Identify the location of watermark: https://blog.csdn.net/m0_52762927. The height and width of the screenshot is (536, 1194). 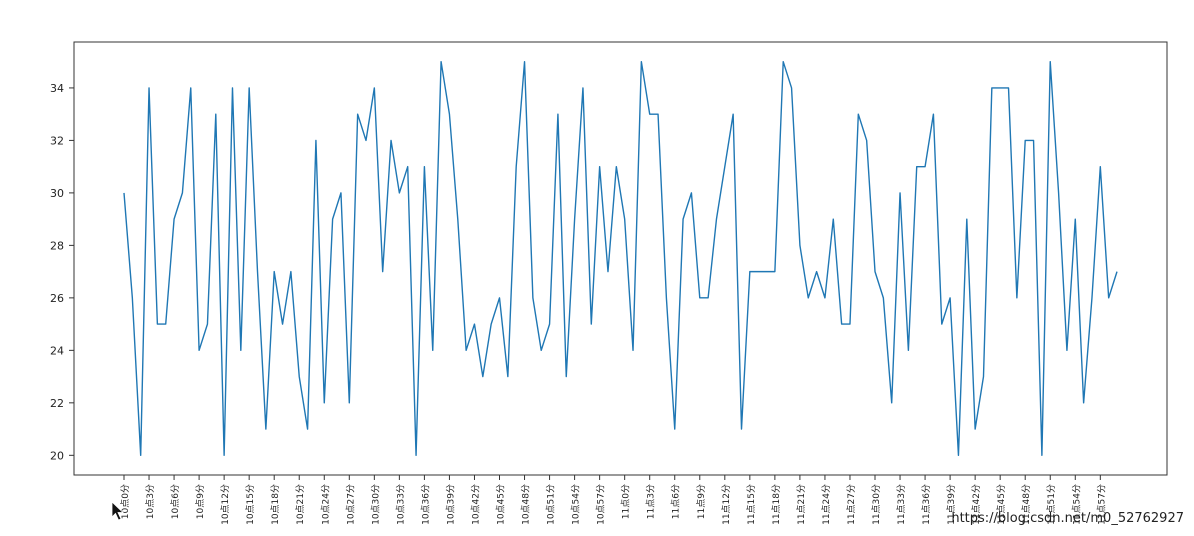
(1067, 518).